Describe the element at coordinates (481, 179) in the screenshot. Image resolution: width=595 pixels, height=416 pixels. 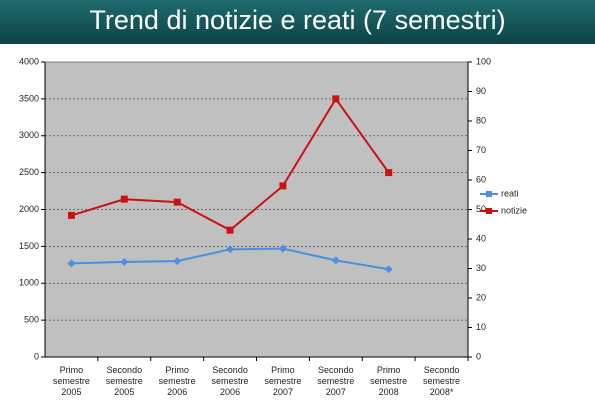
I see `y2-tick-label: 60` at that location.